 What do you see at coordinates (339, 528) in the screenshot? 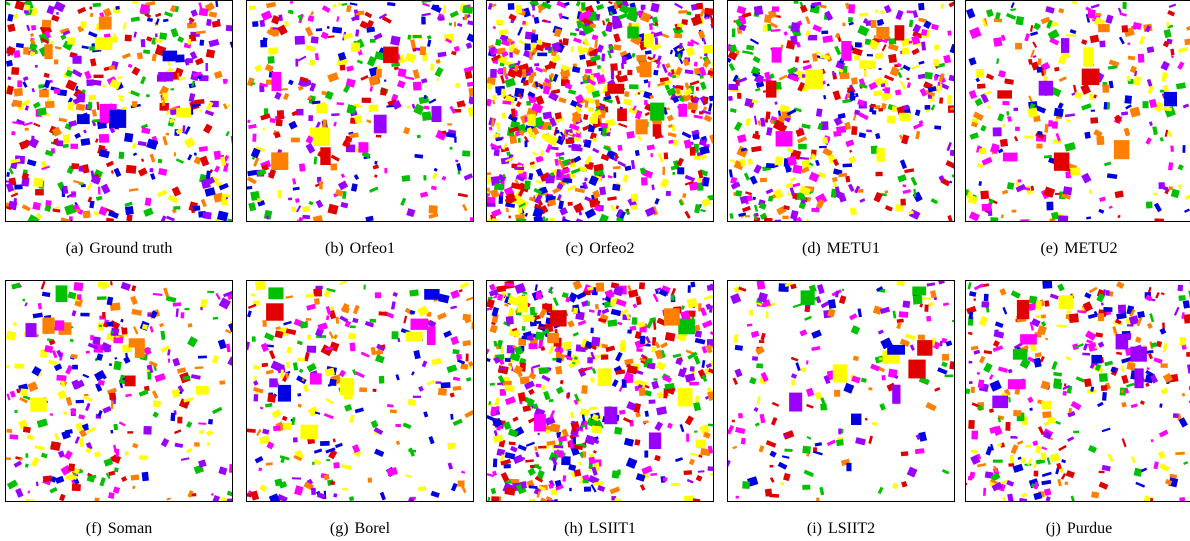
I see `panel-label: (g)` at bounding box center [339, 528].